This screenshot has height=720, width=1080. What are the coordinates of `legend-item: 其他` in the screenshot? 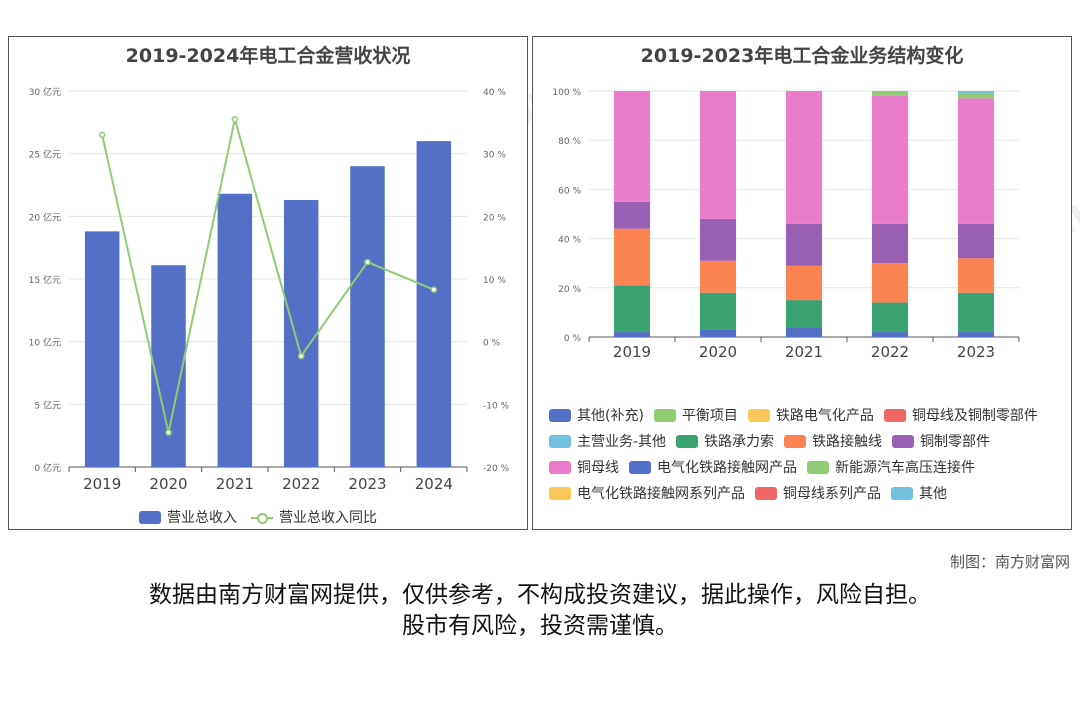 It's located at (919, 493).